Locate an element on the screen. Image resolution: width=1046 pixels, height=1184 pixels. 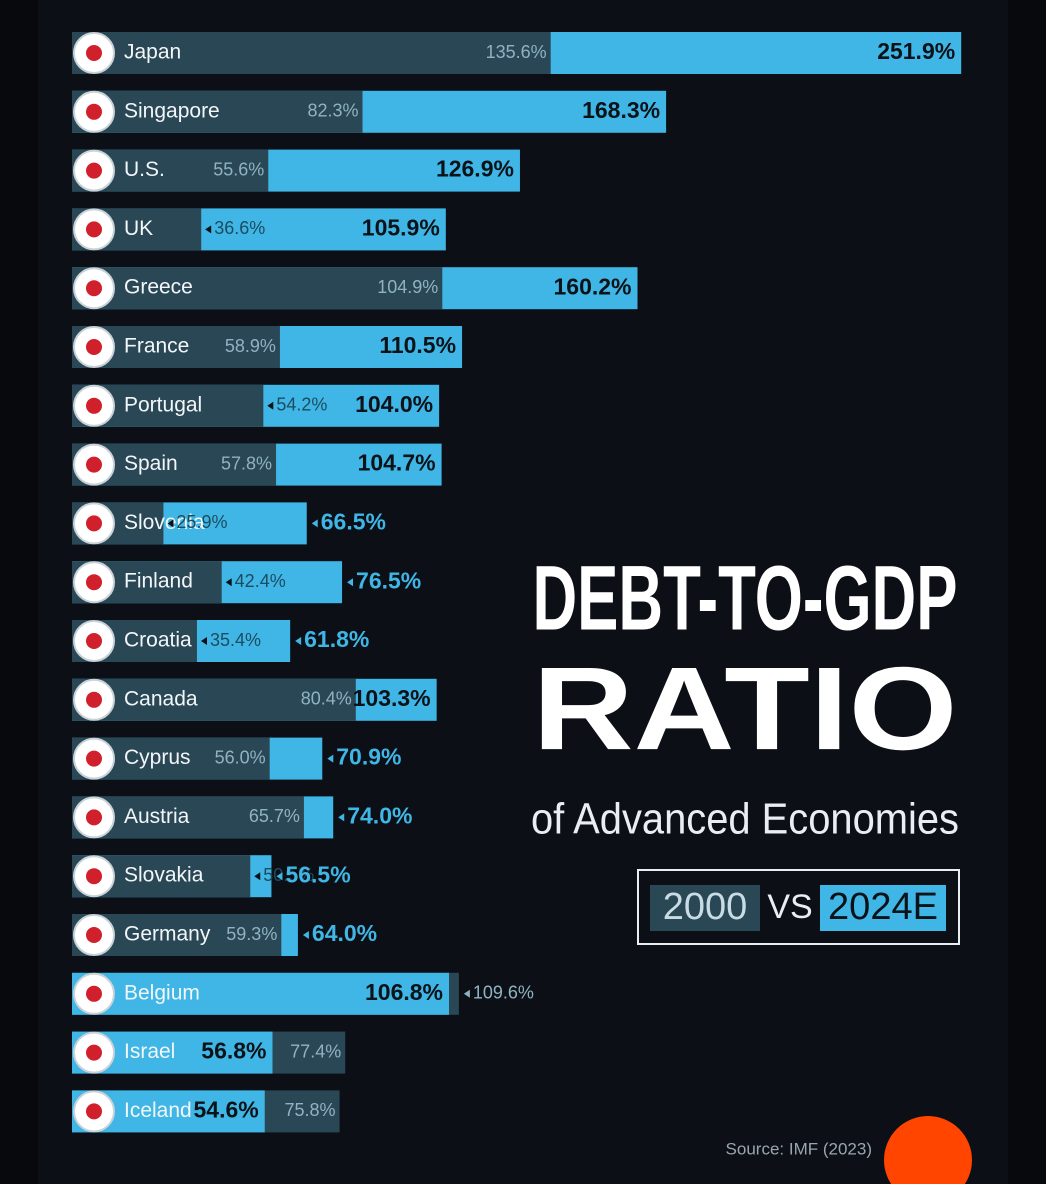
category-label: Spain is located at coordinates (151, 463).